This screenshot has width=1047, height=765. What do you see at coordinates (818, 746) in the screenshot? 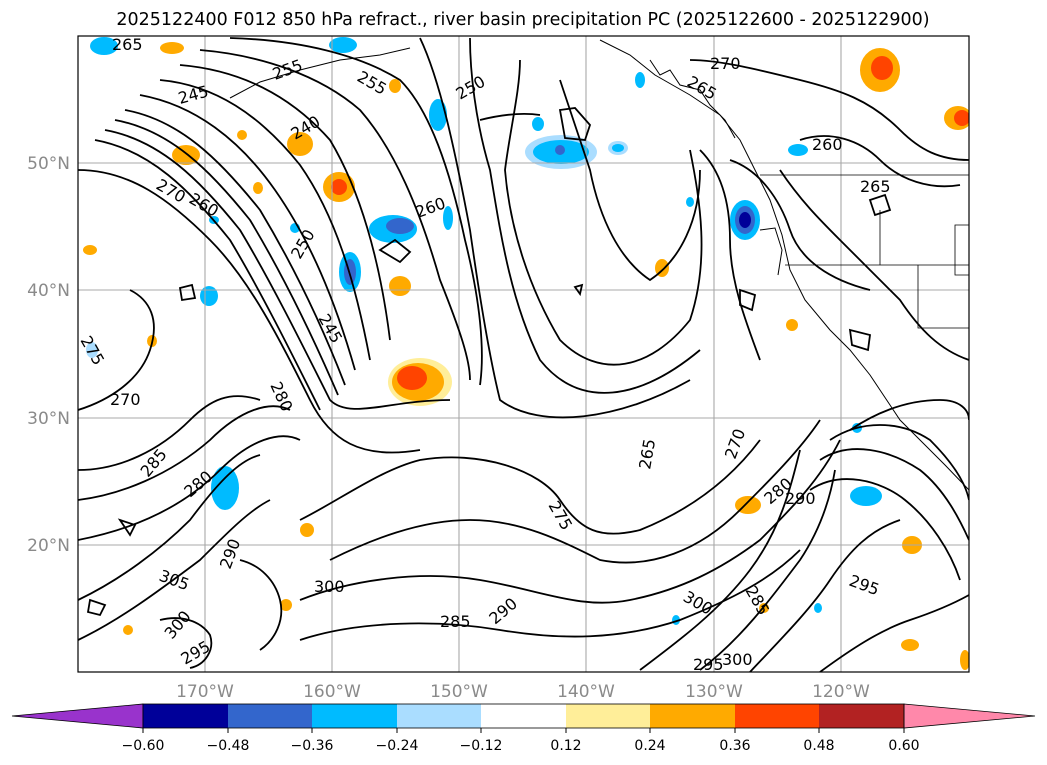
I see `colorbar-tick-label: 0.48` at bounding box center [818, 746].